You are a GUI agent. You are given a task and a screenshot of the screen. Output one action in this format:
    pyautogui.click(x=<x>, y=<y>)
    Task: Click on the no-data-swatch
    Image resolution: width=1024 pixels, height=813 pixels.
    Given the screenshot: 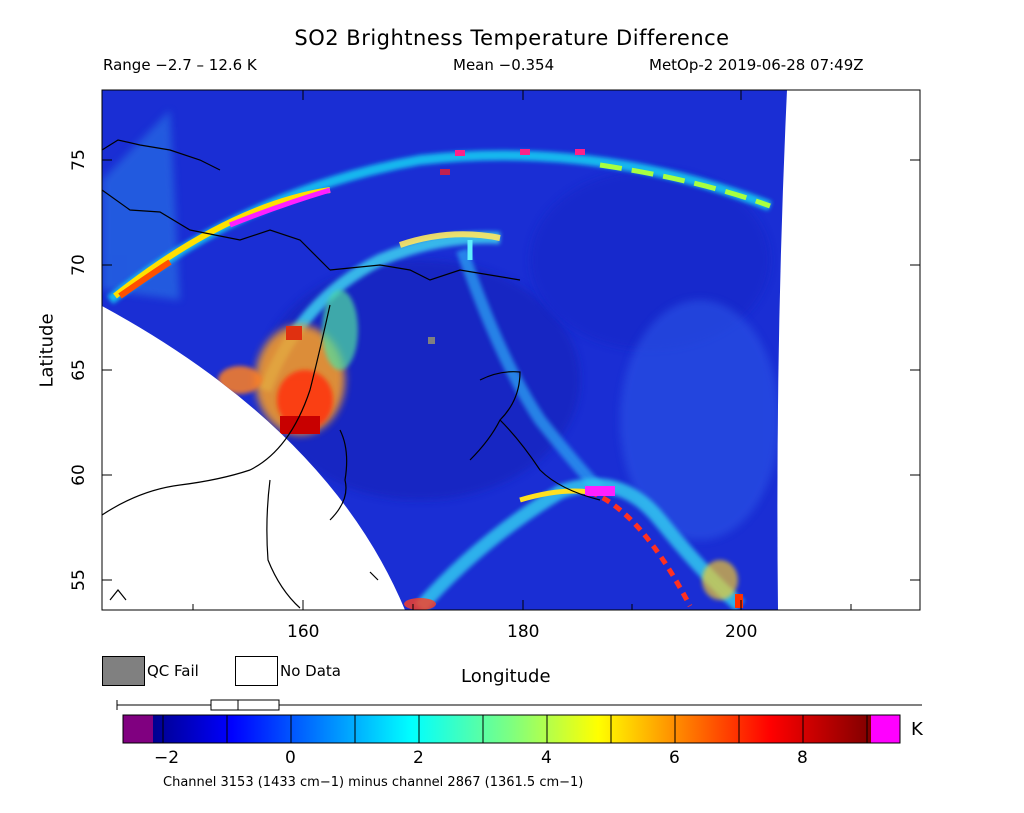 What is the action you would take?
    pyautogui.click(x=256, y=671)
    